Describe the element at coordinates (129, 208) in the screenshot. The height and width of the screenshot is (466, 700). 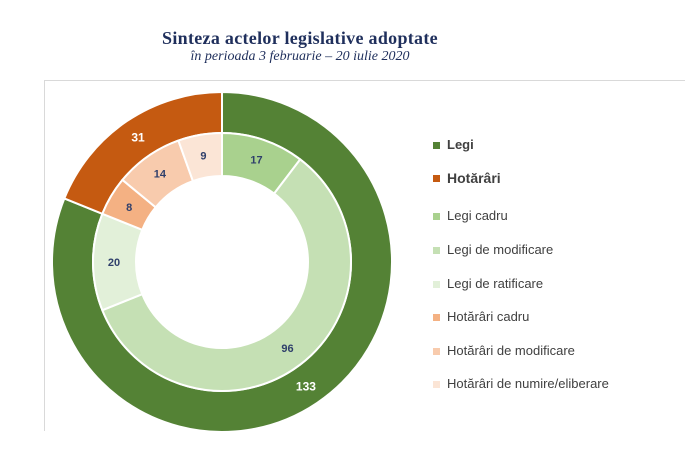
I see `data-label-inner-hotarari-cadru: 8` at that location.